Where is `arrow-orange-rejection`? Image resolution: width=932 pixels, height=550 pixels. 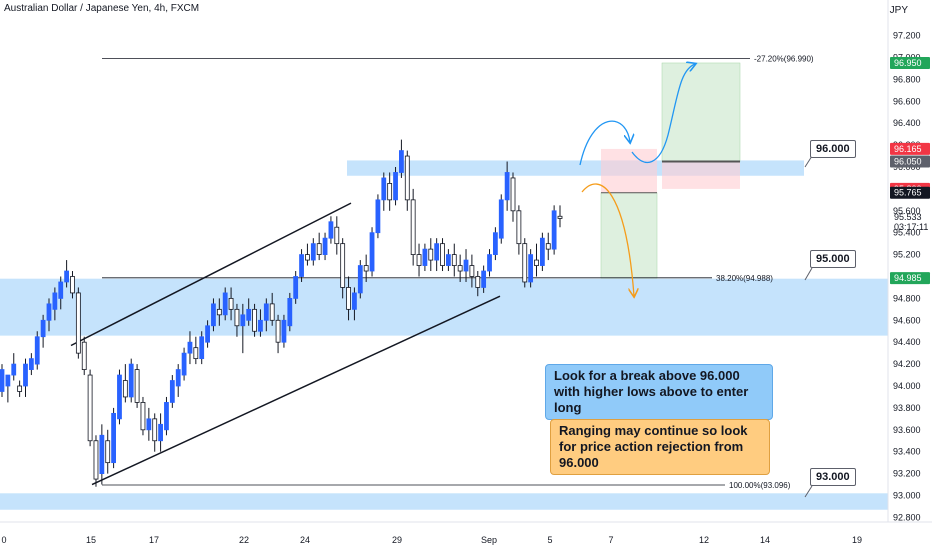
arrow-orange-rejection is located at coordinates (607, 239).